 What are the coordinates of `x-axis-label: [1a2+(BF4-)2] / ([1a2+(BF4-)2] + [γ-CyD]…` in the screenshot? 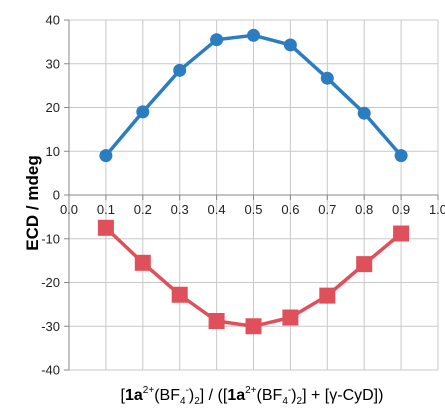 It's located at (252, 396).